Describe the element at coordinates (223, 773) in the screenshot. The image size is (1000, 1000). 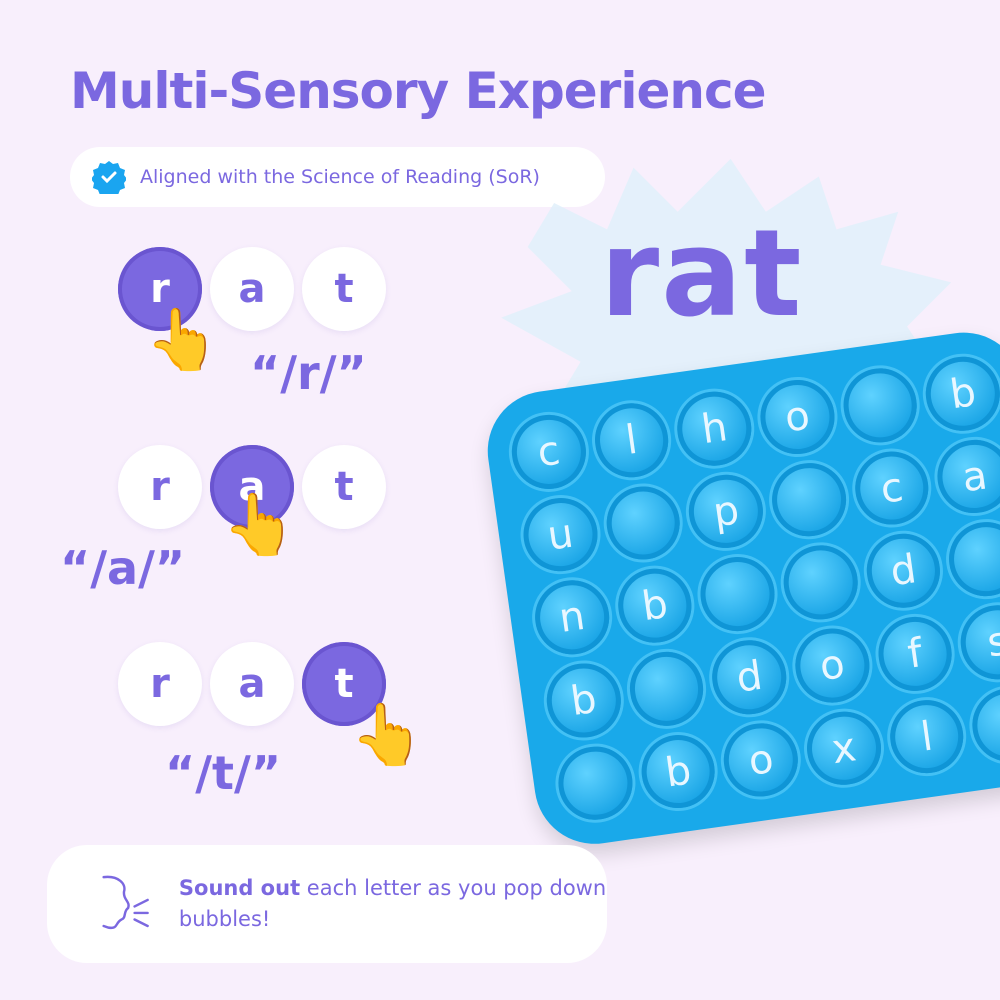
I see `phoneme-label: “/t/”` at that location.